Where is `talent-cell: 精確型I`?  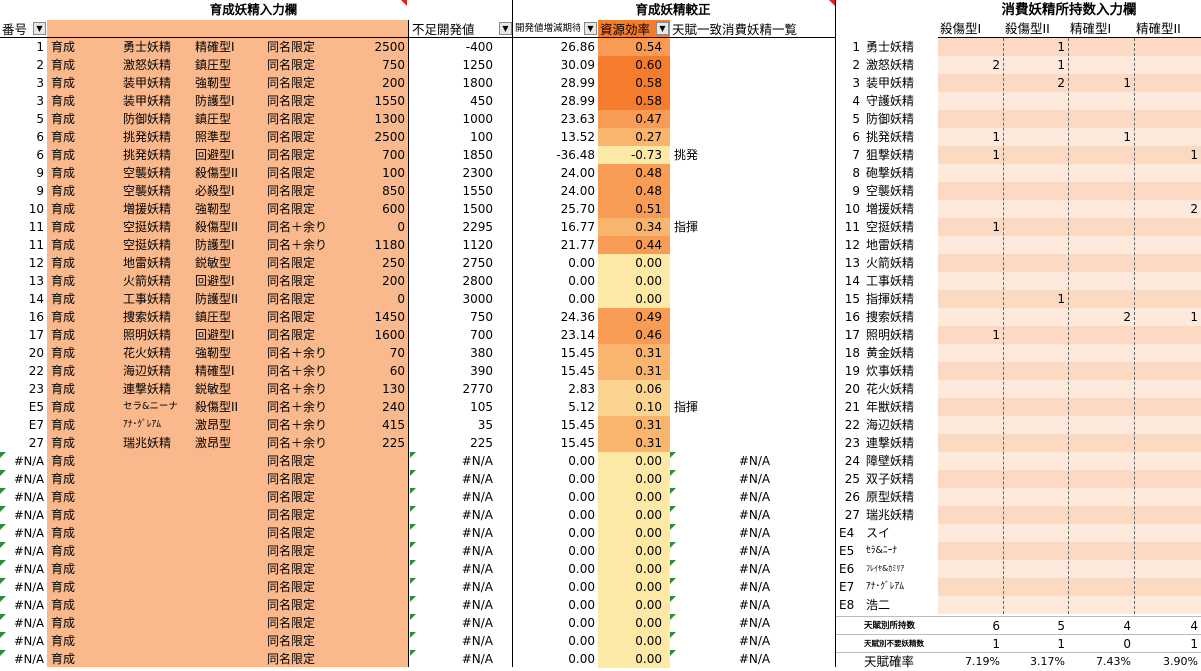
talent-cell: 精確型I is located at coordinates (215, 371).